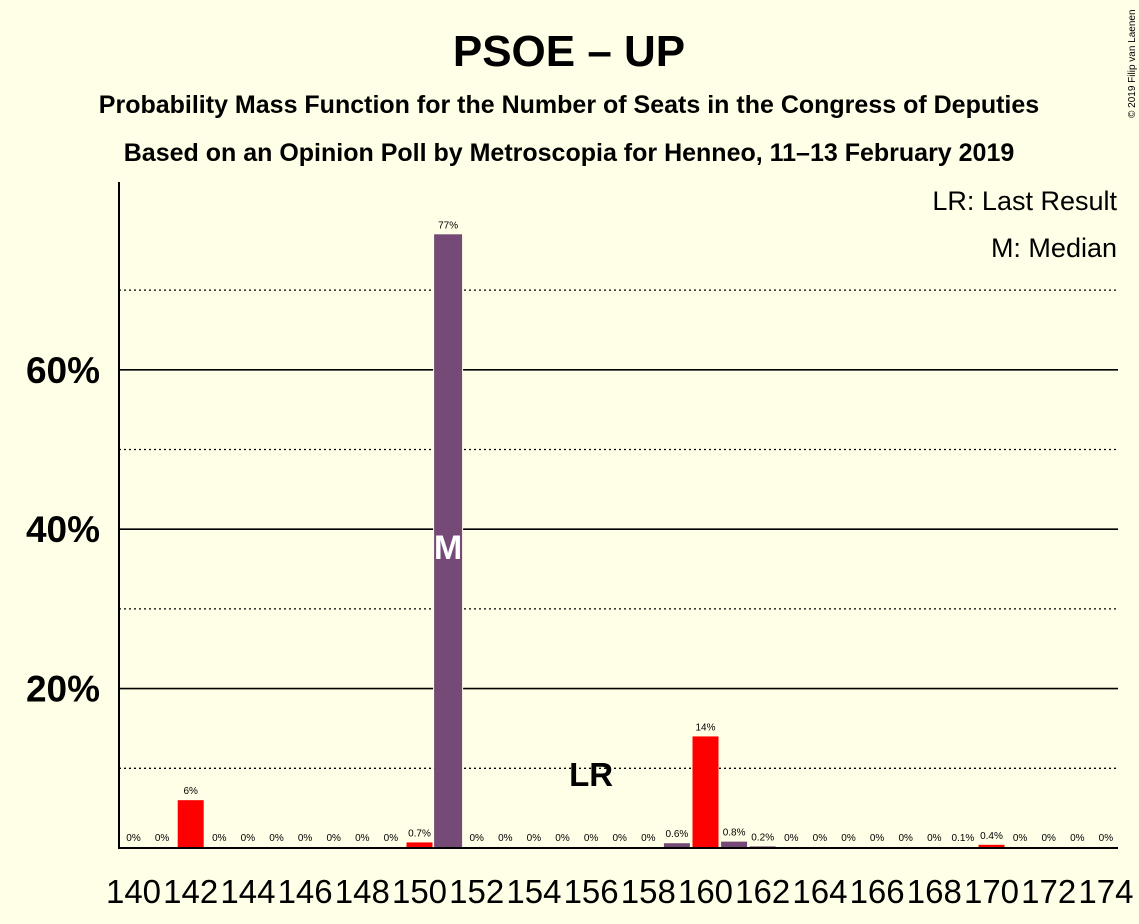 The height and width of the screenshot is (924, 1139). Describe the element at coordinates (734, 833) in the screenshot. I see `data-label-seat-161: 0.8%` at that location.